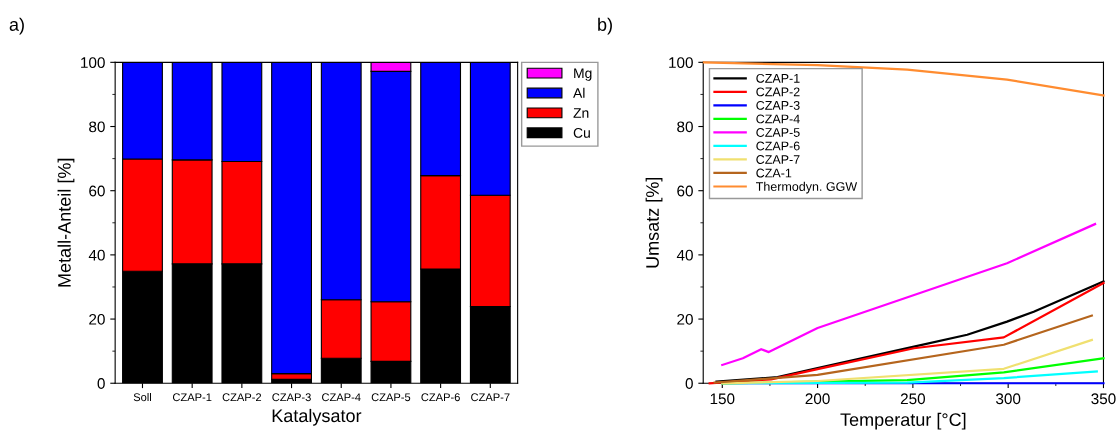  Describe the element at coordinates (440, 397) in the screenshot. I see `x-tick-label: CZAP-6` at that location.